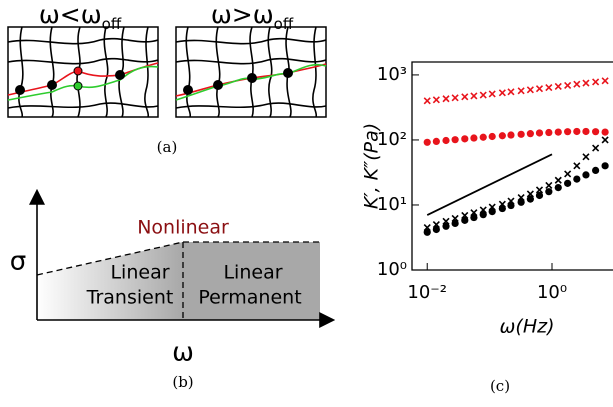 The image size is (613, 407). What do you see at coordinates (552, 292) in the screenshot?
I see `x-tick-label: 10⁰` at bounding box center [552, 292].